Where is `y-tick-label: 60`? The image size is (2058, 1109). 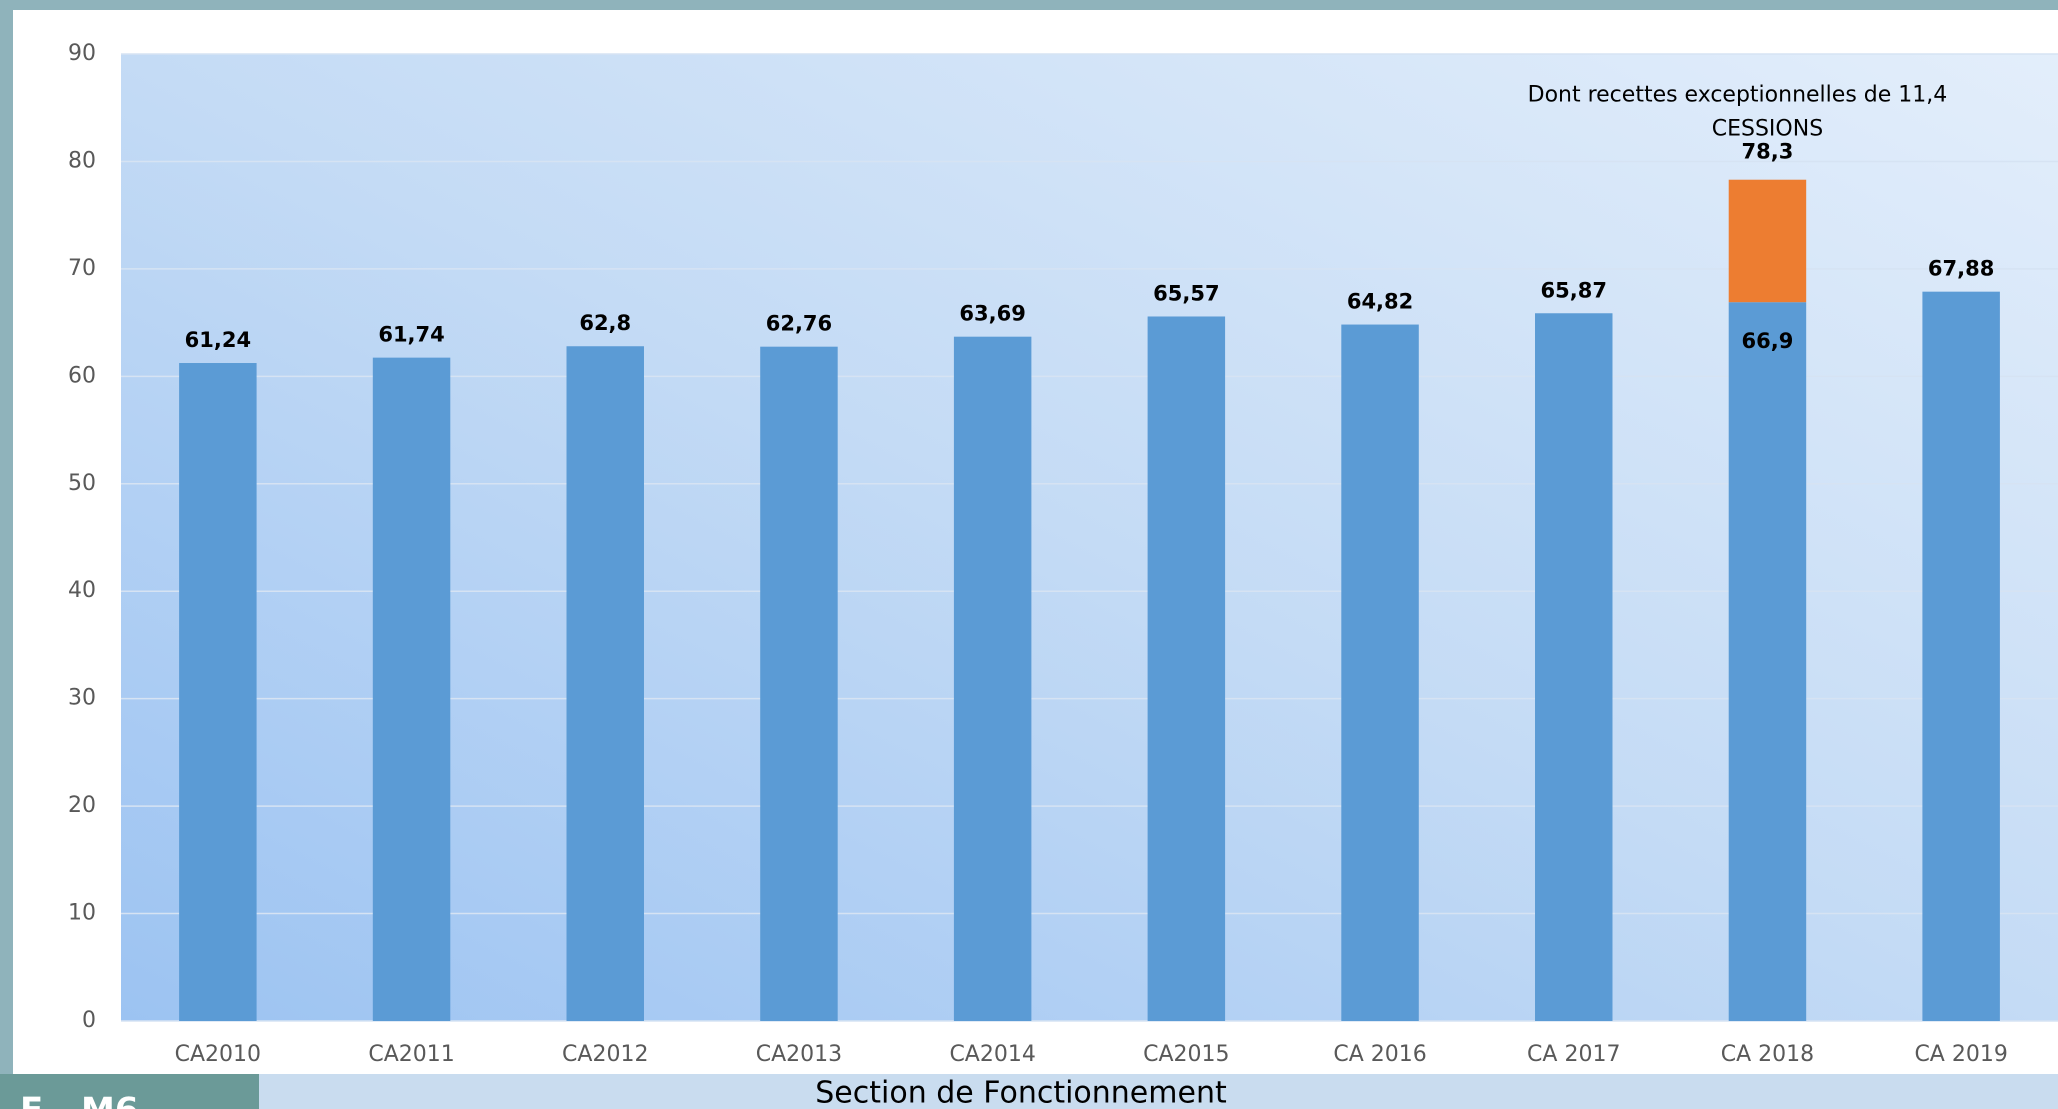 y-tick-label: 60 is located at coordinates (82, 375).